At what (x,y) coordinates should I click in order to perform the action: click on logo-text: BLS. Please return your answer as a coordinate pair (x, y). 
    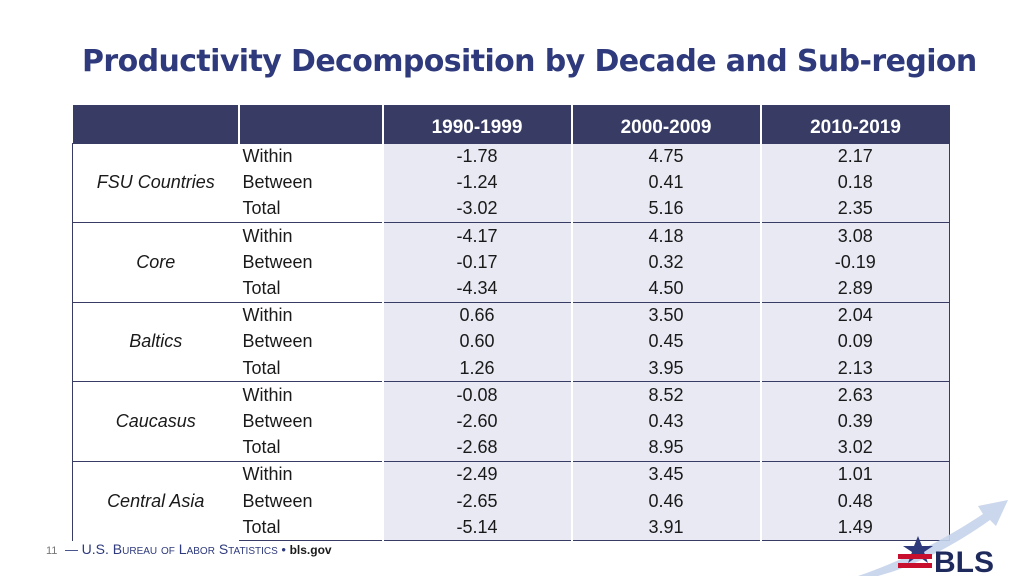
    Looking at the image, I should click on (964, 561).